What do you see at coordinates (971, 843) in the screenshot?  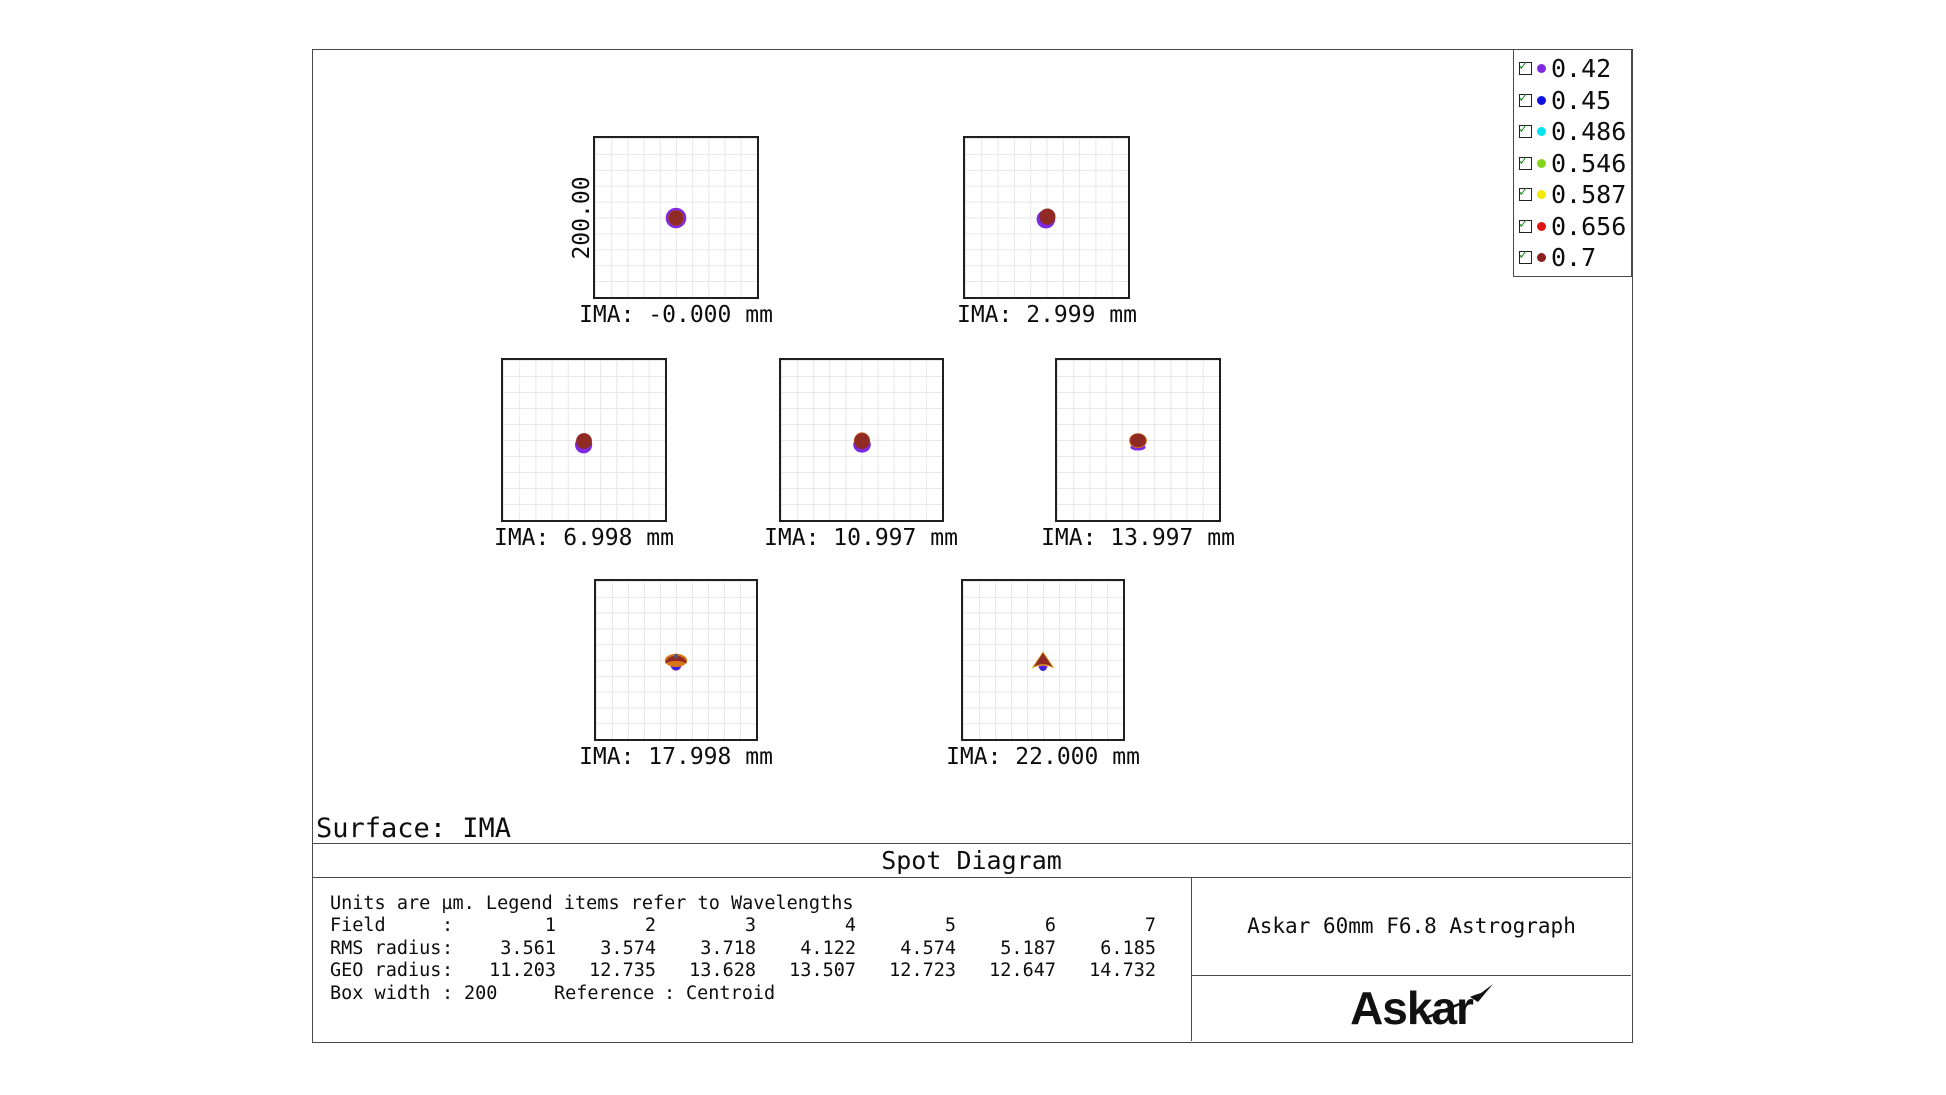 I see `divider-above-title` at bounding box center [971, 843].